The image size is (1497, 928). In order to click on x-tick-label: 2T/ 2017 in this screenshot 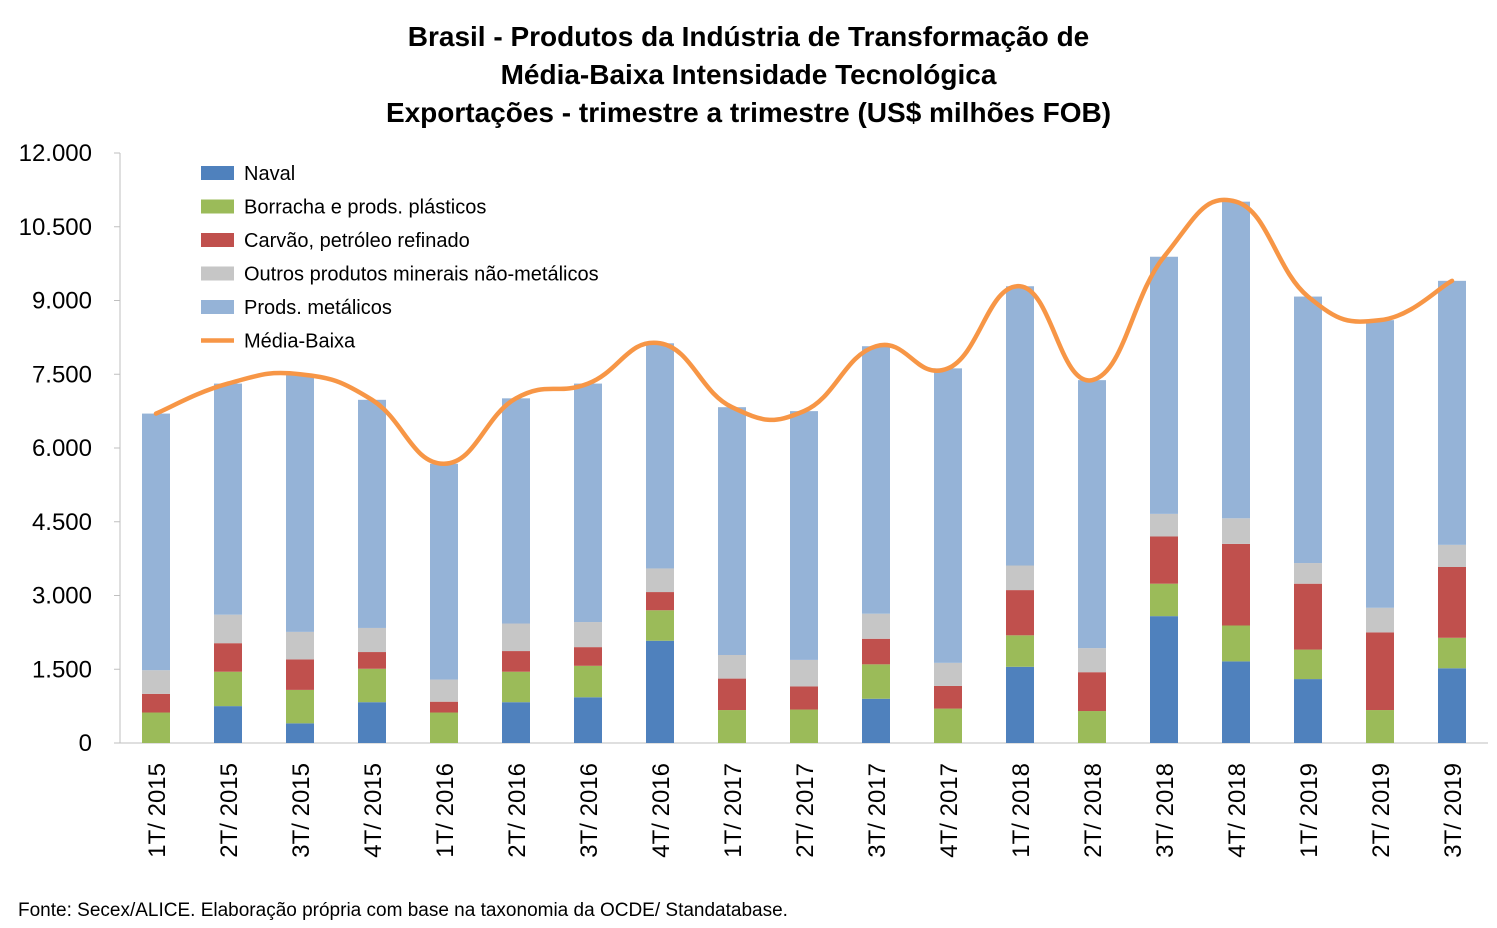, I will do `click(805, 810)`.